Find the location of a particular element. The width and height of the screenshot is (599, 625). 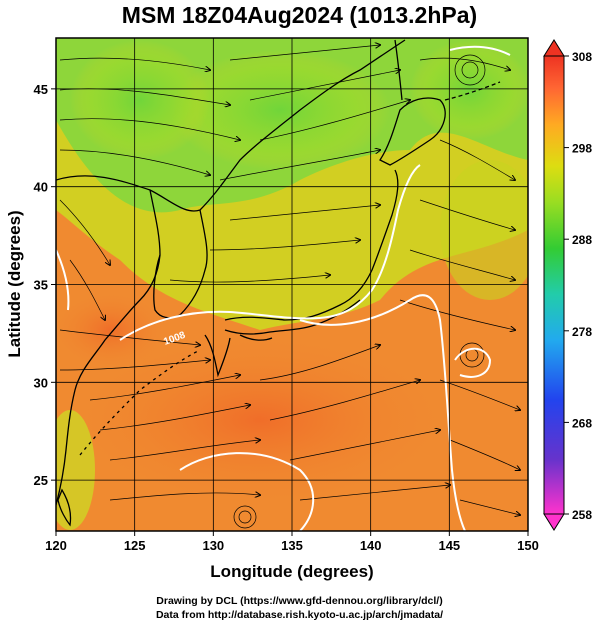

colorbar-tick-label: 308 is located at coordinates (582, 57).